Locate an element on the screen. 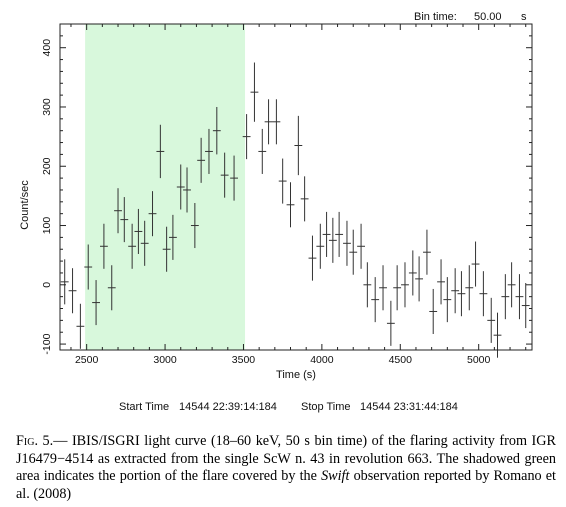  bin-time-unit: s is located at coordinates (524, 17).